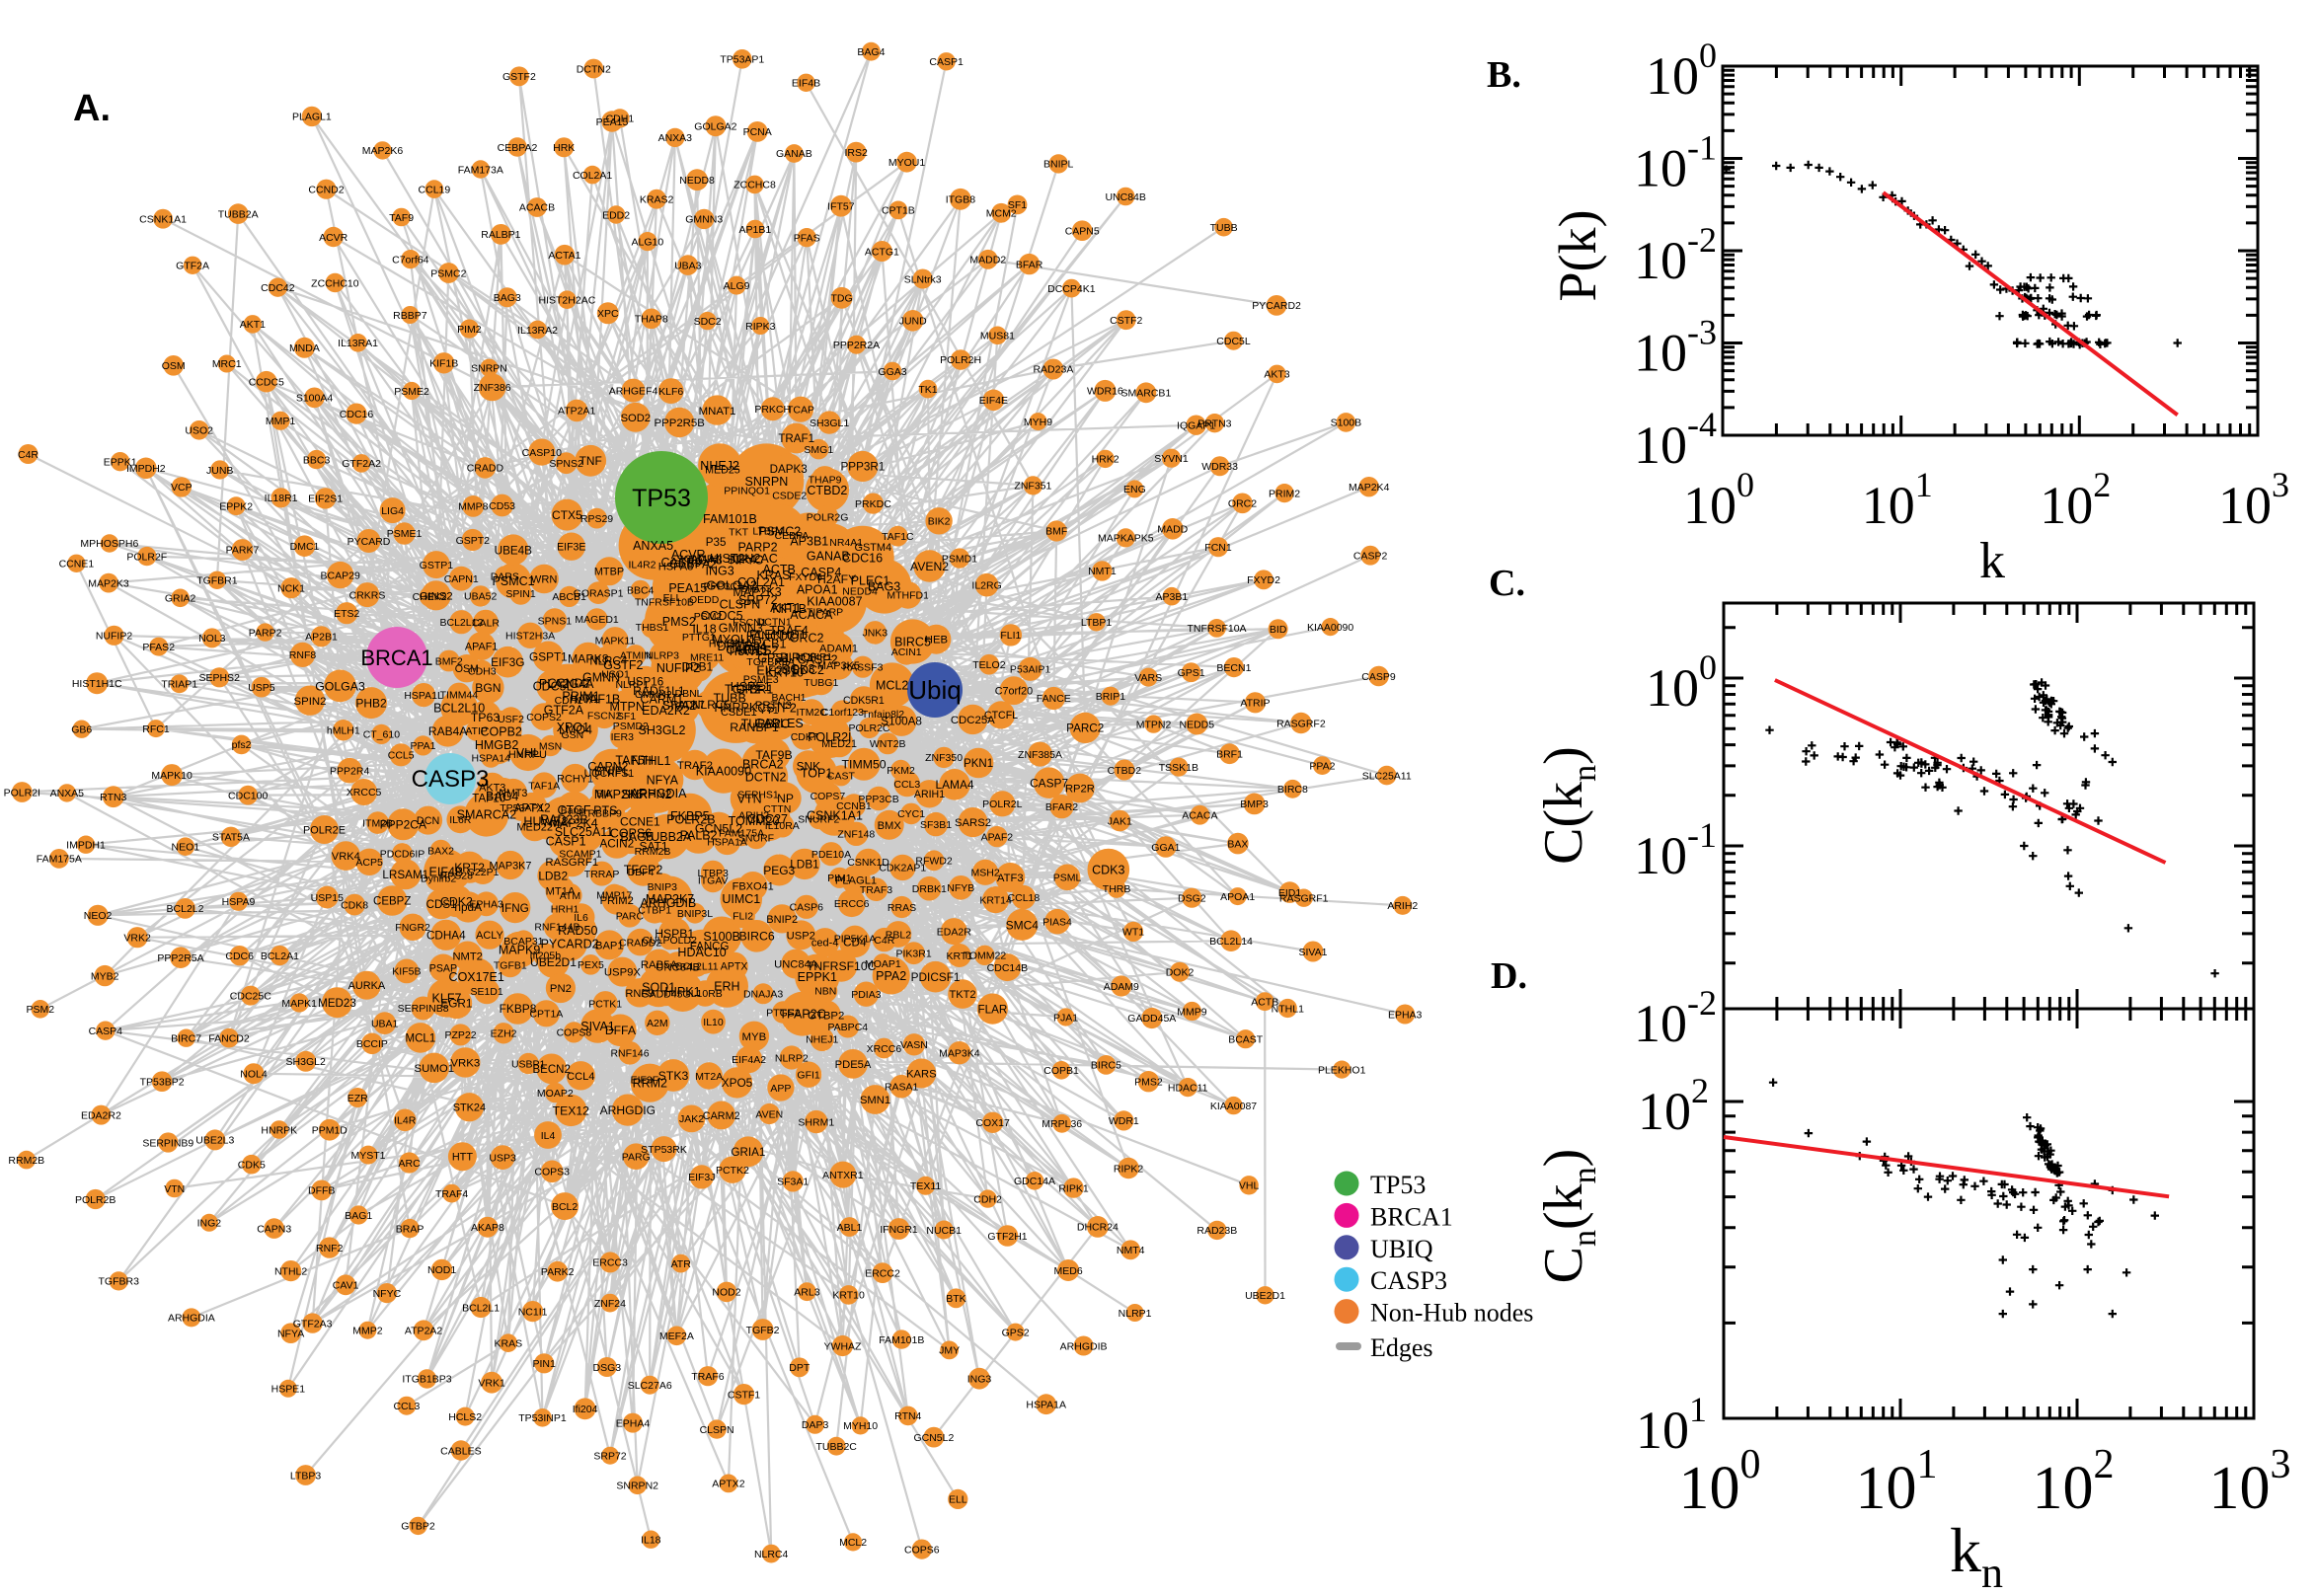 This screenshot has height=1596, width=2316. I want to click on svg-text: GORASP1, so click(599, 593).